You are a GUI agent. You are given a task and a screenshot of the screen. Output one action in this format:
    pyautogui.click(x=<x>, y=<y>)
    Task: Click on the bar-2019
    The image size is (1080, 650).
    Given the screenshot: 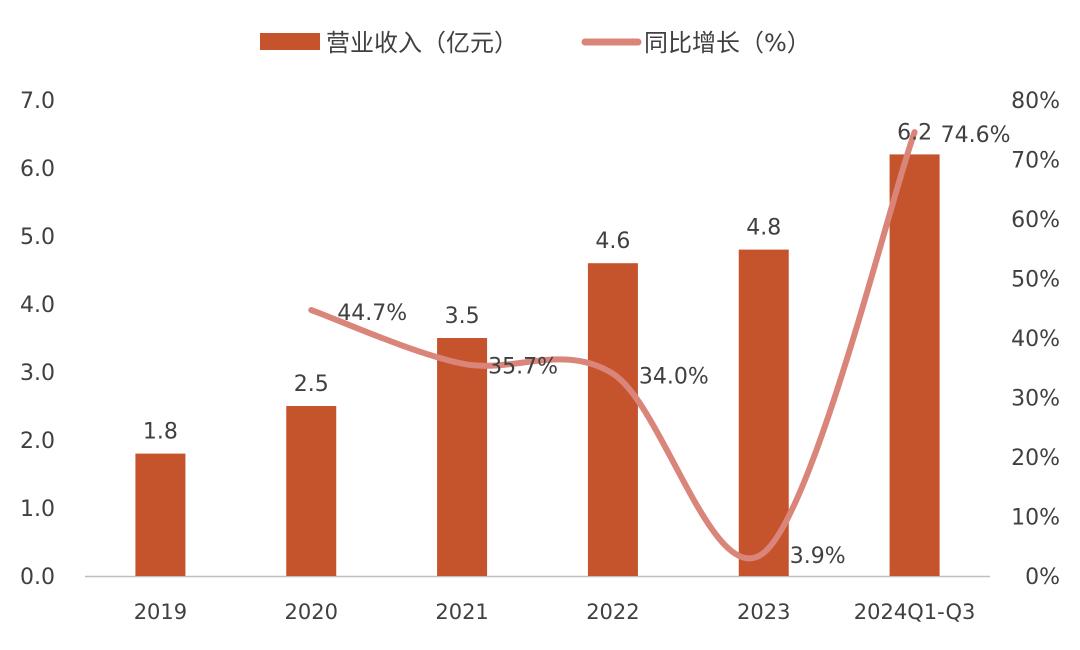 What is the action you would take?
    pyautogui.click(x=160, y=515)
    